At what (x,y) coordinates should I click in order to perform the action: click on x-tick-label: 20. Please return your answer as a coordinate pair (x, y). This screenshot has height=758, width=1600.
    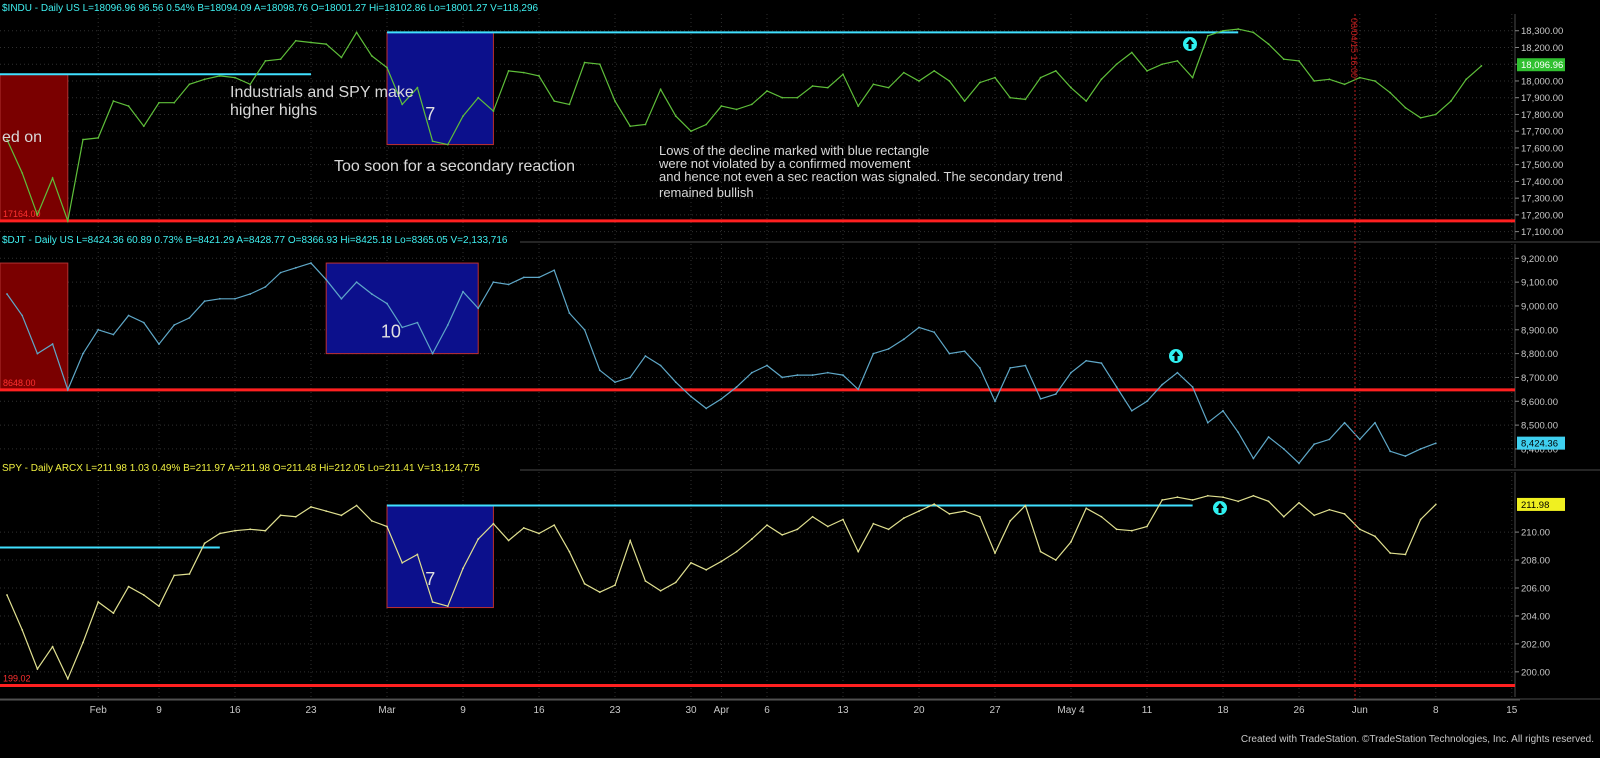
    Looking at the image, I should click on (919, 710).